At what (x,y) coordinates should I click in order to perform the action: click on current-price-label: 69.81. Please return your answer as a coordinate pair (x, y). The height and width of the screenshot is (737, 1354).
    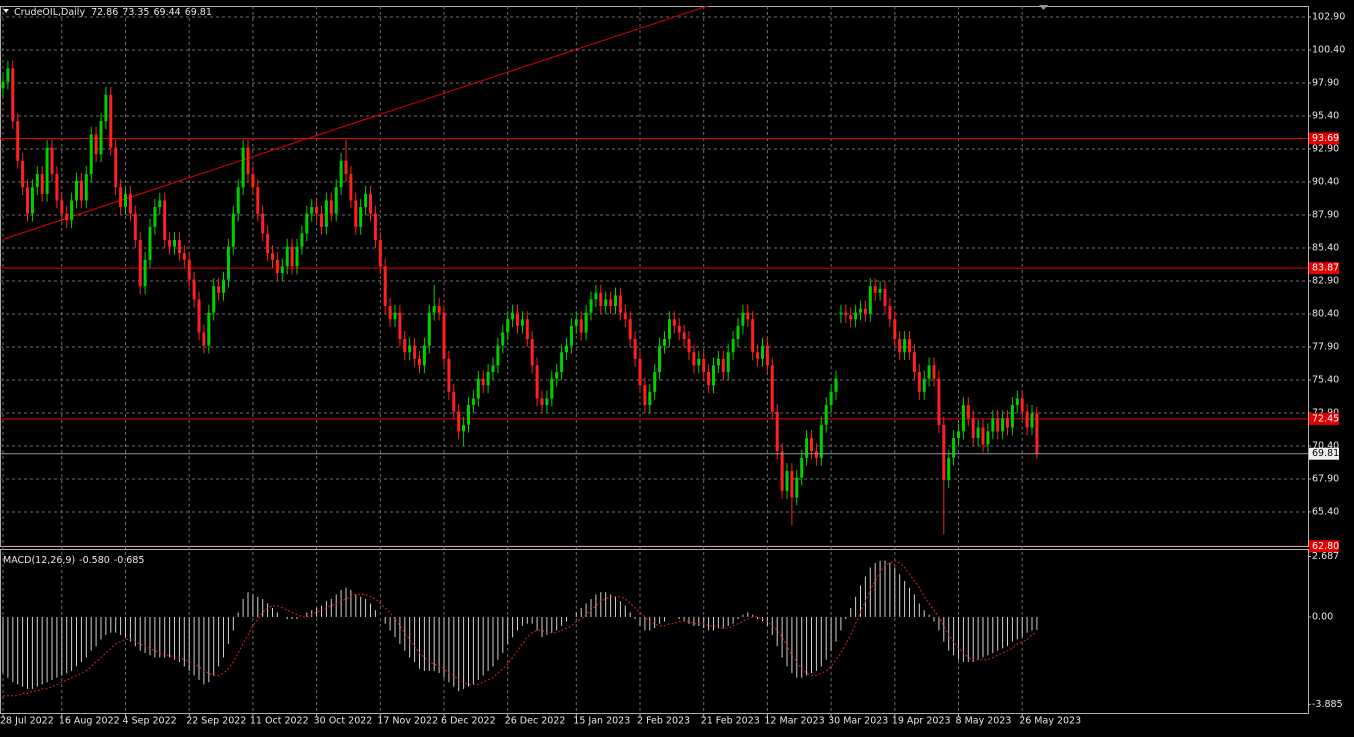
    Looking at the image, I should click on (1325, 453).